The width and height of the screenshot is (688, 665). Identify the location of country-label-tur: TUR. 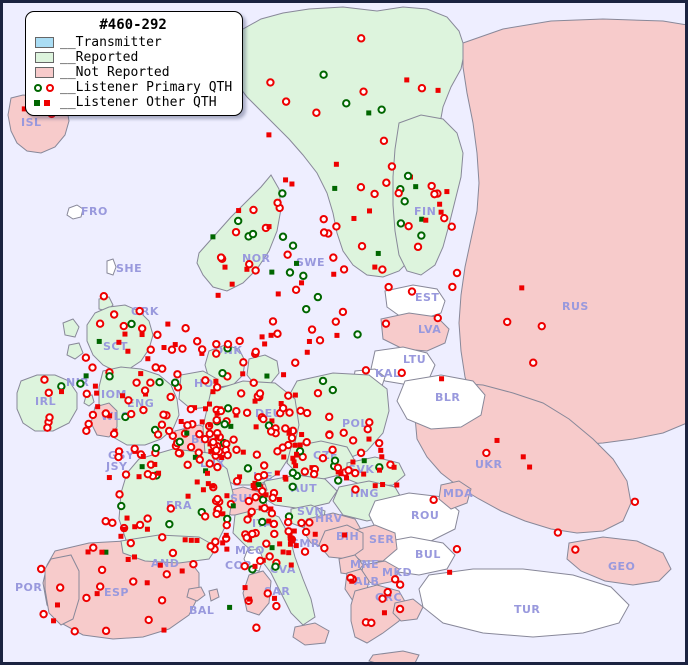
(527, 609).